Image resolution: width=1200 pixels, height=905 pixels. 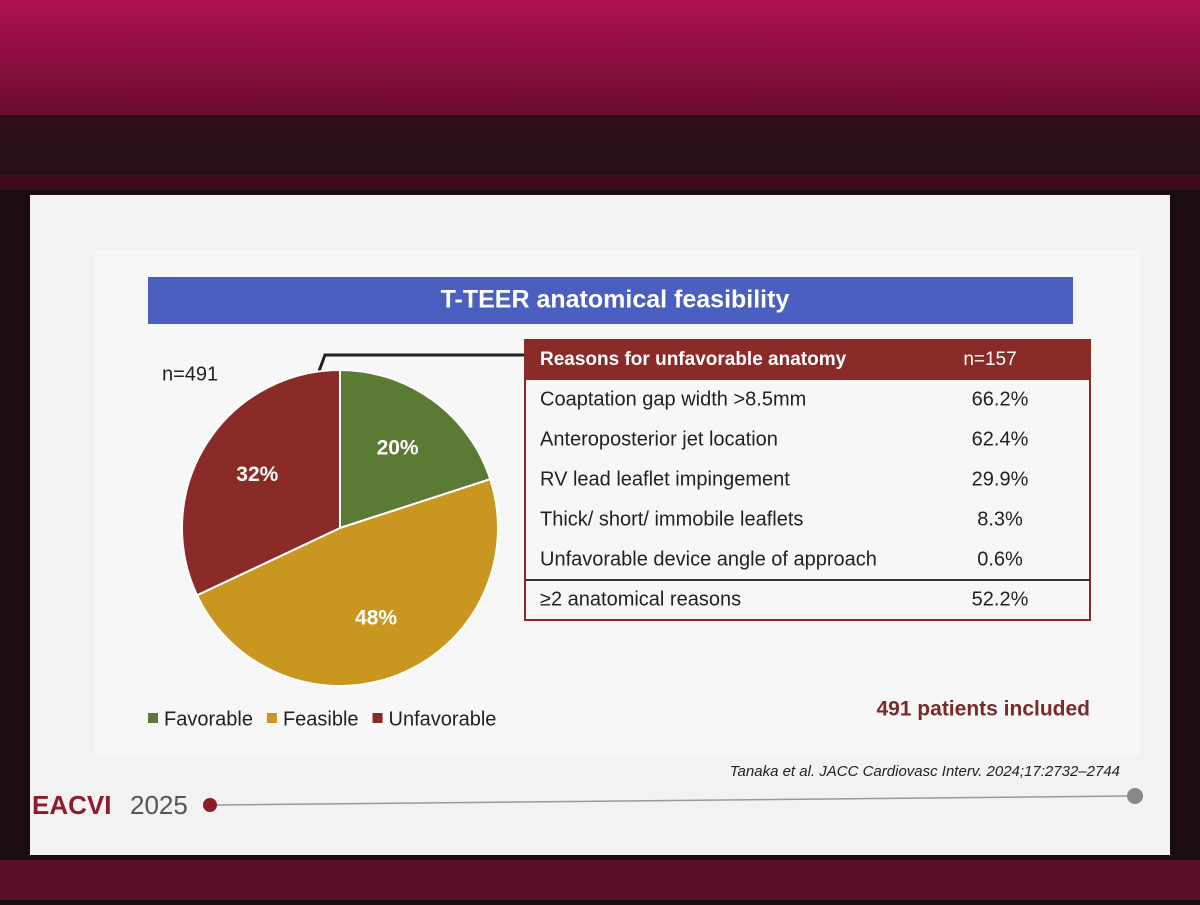 I want to click on table-cell: Unfavorable device angle of approach, so click(x=708, y=559).